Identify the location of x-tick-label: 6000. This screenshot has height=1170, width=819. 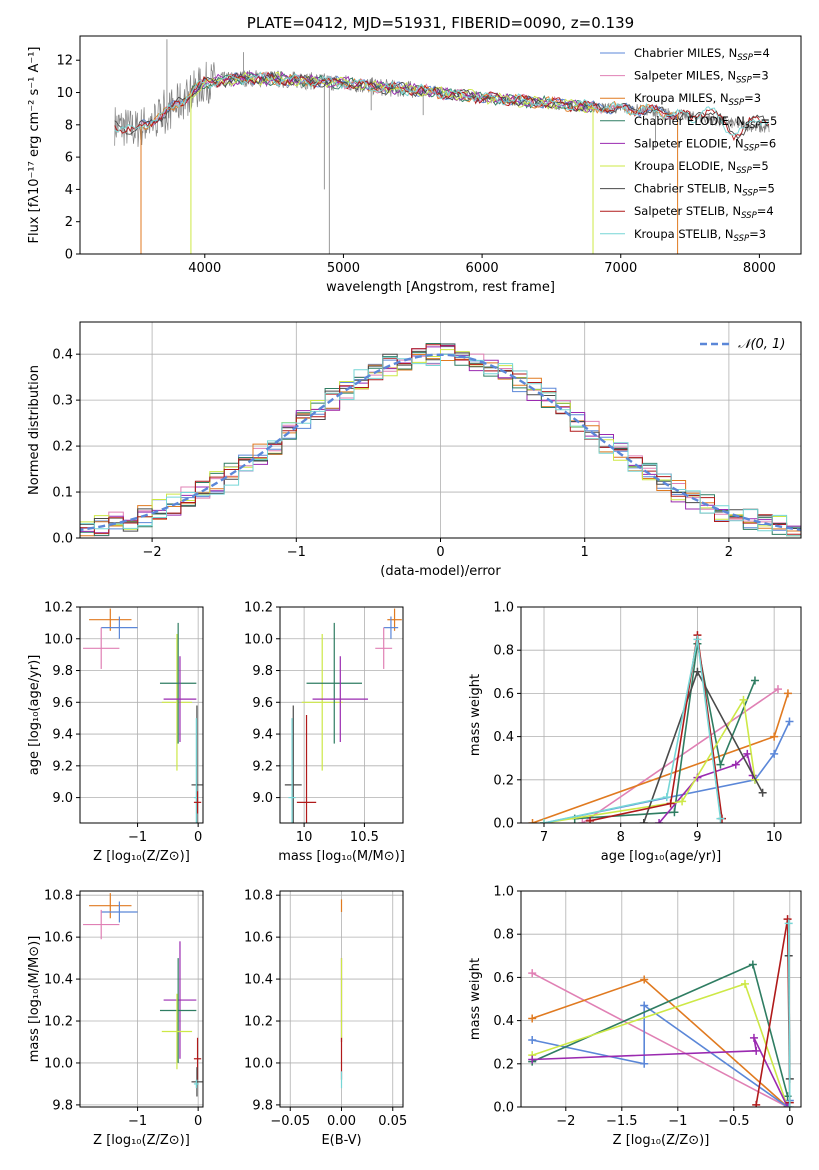
(482, 268).